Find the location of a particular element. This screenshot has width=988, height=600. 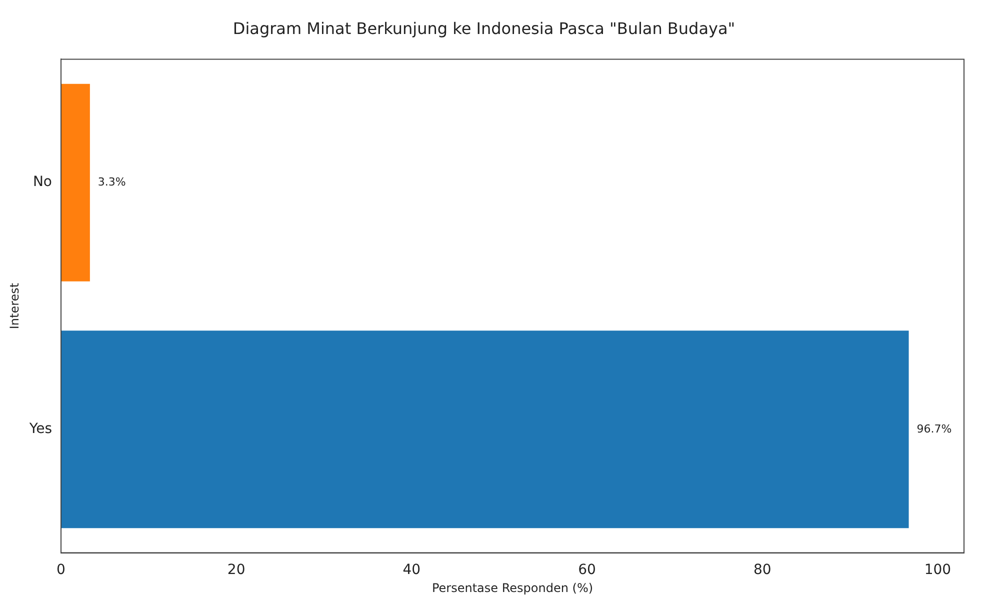

y-axis-title: Interest is located at coordinates (14, 306).